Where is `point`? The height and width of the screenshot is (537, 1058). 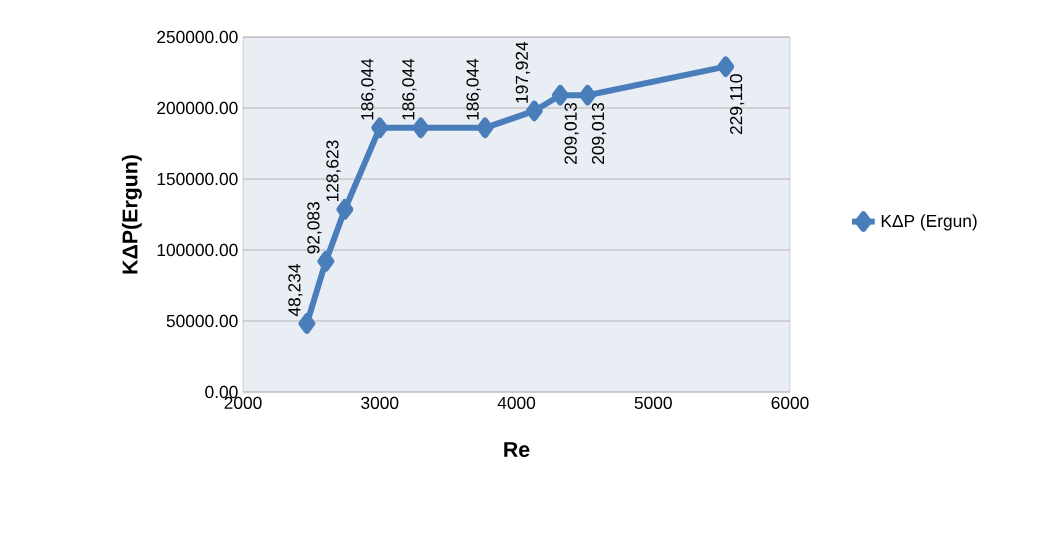 point is located at coordinates (345, 209).